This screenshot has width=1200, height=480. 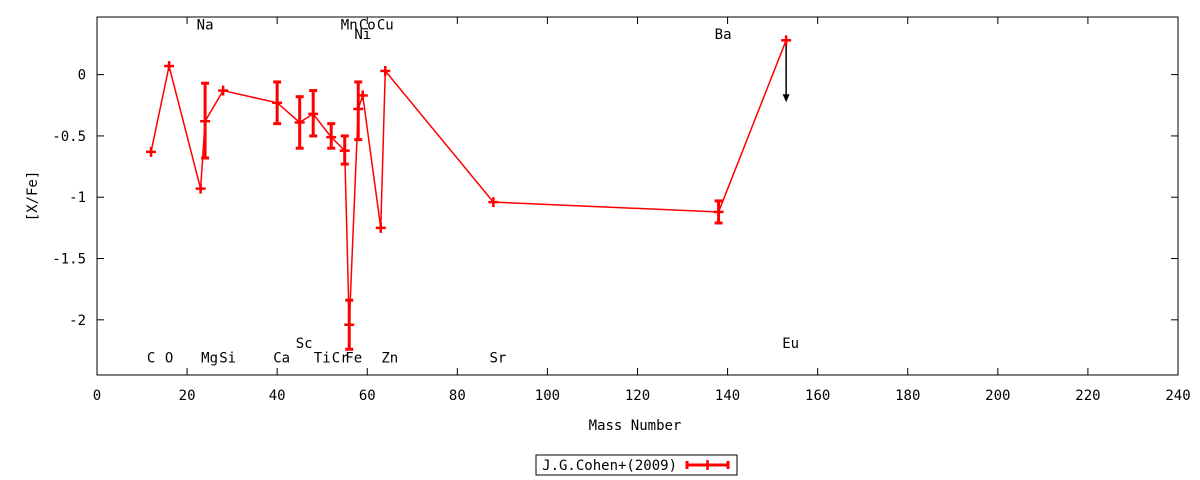 What do you see at coordinates (997, 396) in the screenshot?
I see `x-tick-label: 200` at bounding box center [997, 396].